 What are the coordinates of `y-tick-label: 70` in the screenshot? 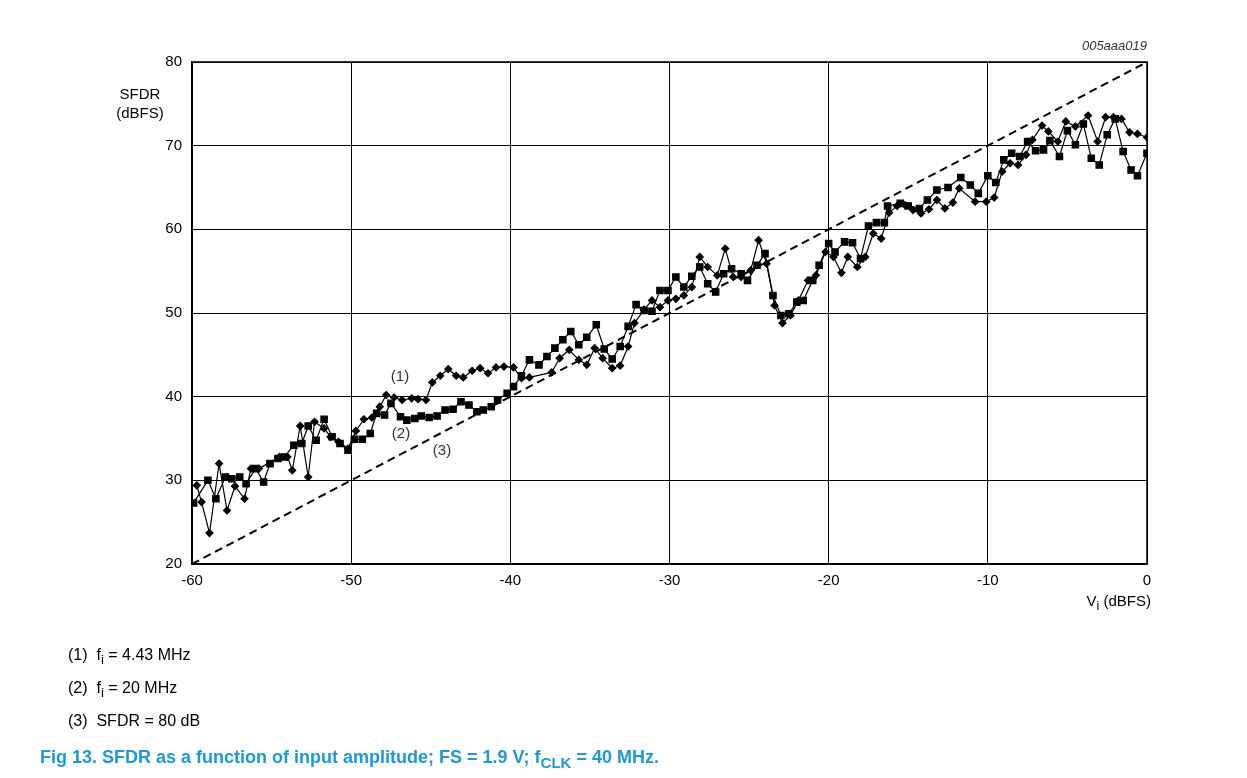 It's located at (173, 144).